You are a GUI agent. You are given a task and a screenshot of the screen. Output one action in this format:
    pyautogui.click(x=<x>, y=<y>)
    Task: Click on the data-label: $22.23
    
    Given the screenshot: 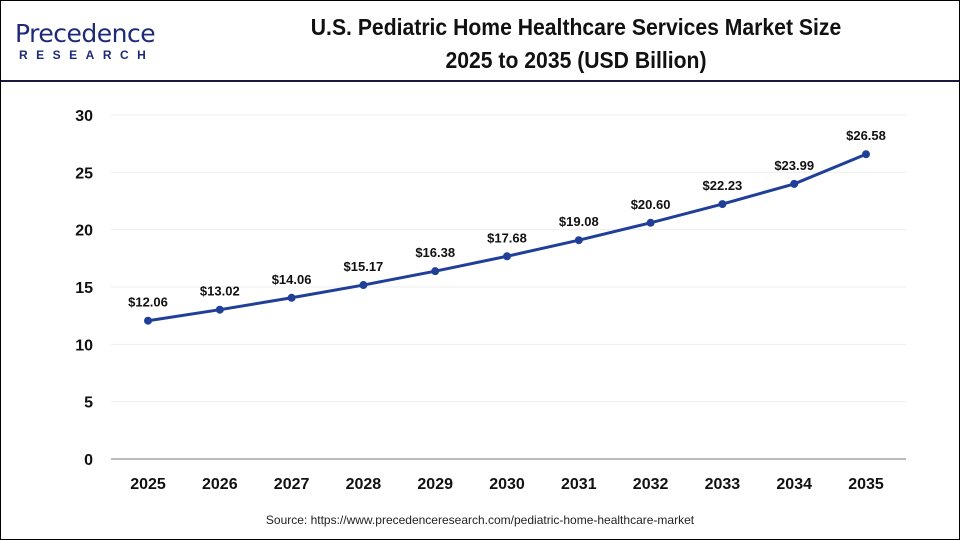 What is the action you would take?
    pyautogui.click(x=723, y=185)
    